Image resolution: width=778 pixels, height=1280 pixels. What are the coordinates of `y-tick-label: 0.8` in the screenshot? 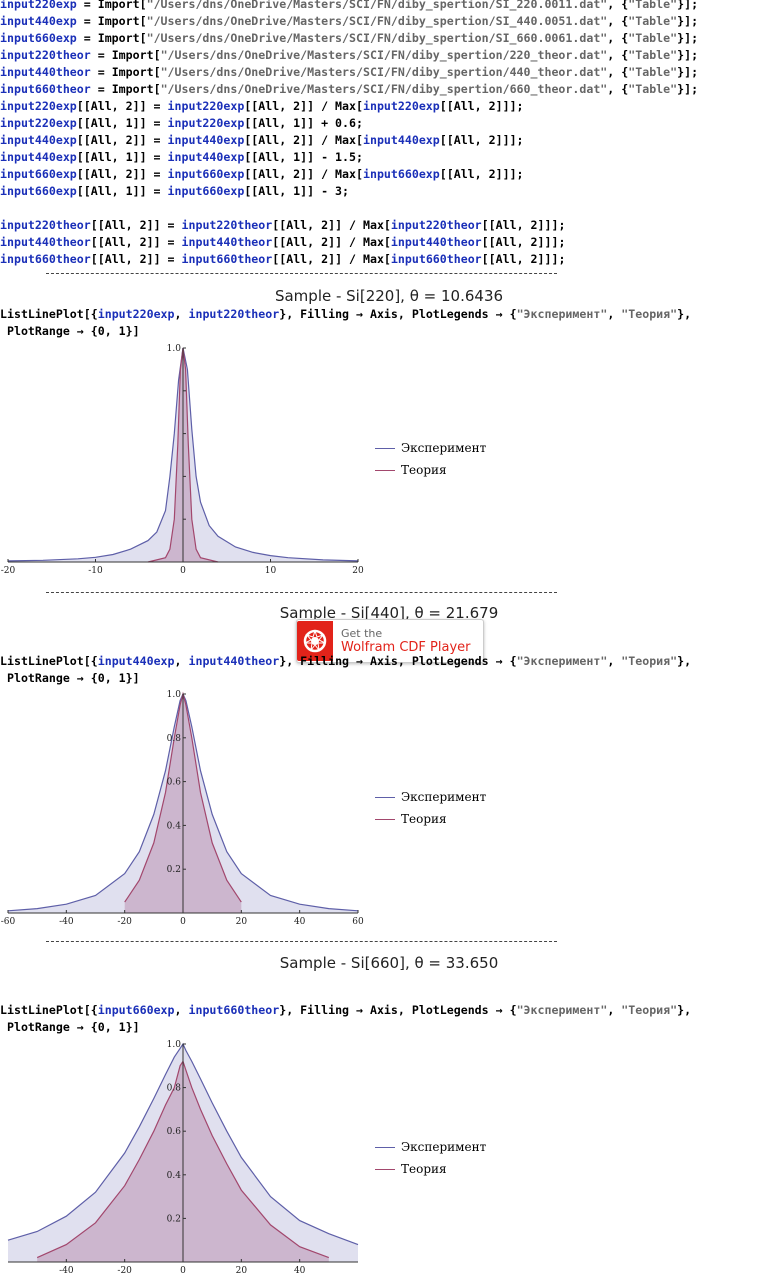 It's located at (174, 1089).